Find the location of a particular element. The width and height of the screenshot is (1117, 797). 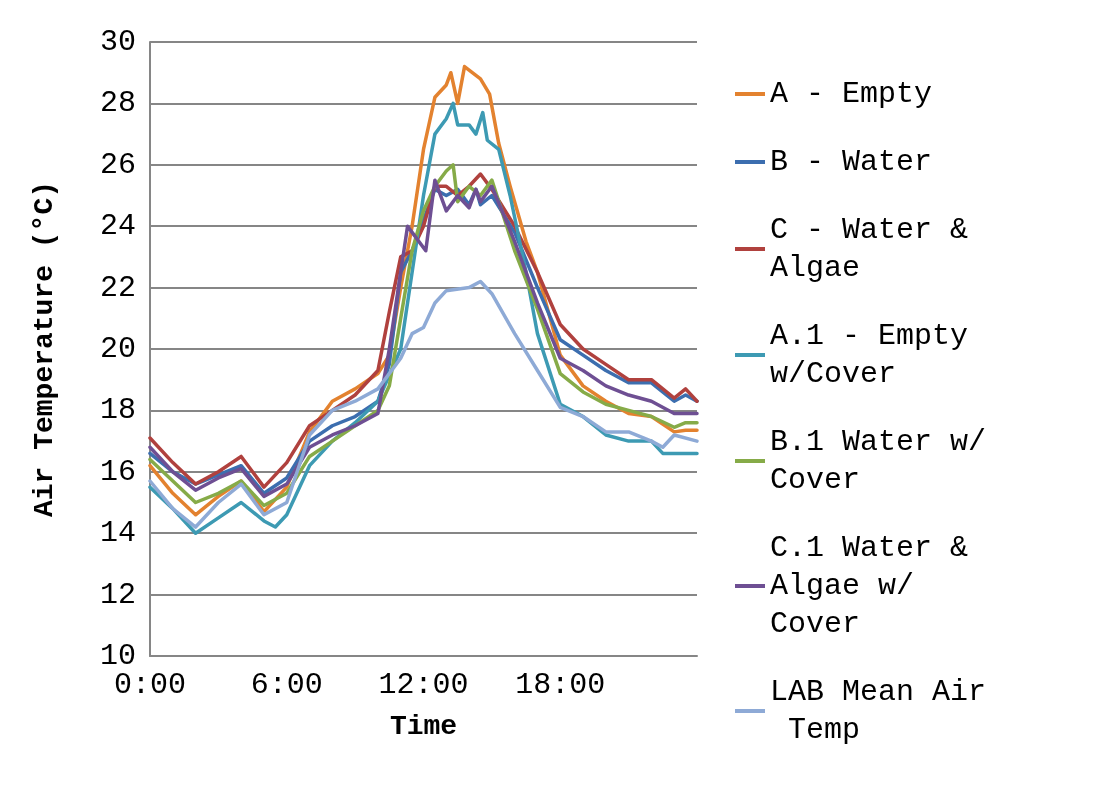

legend-label: B - Water is located at coordinates (851, 162).